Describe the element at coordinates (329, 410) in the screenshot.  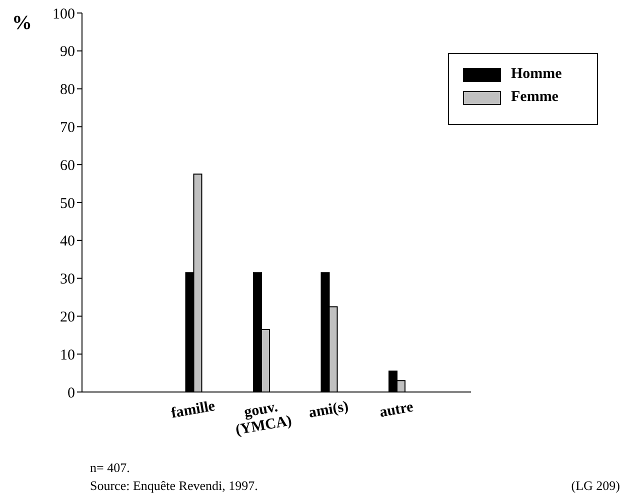
I see `x-tick-label: ami(s)` at that location.